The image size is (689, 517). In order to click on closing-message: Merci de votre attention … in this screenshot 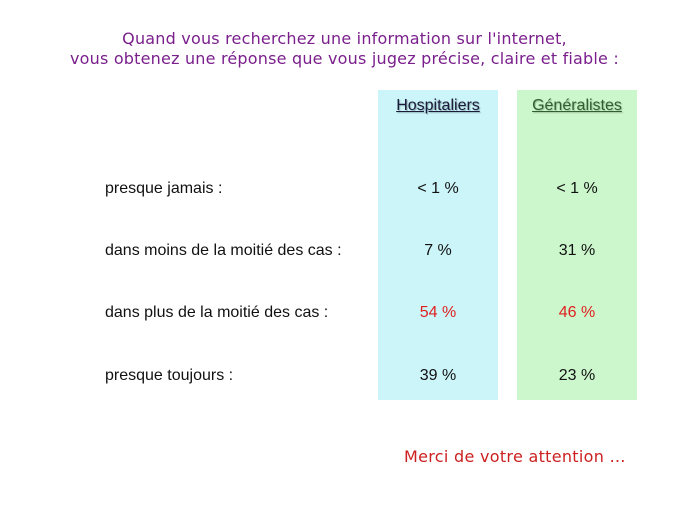, I will do `click(515, 456)`.